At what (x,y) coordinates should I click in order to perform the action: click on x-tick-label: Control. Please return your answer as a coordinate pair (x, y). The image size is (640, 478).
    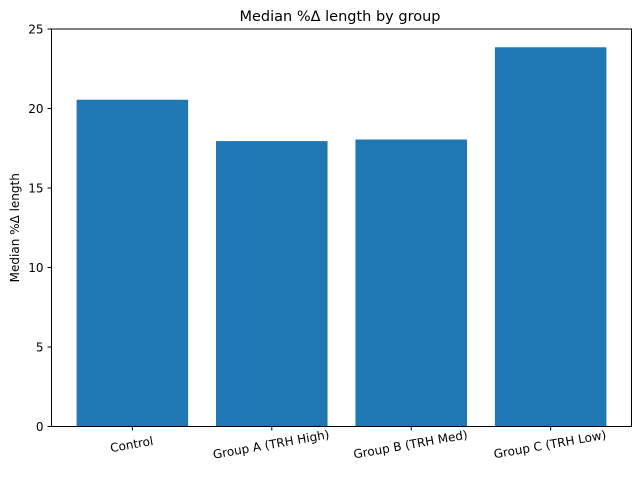
    Looking at the image, I should click on (131, 444).